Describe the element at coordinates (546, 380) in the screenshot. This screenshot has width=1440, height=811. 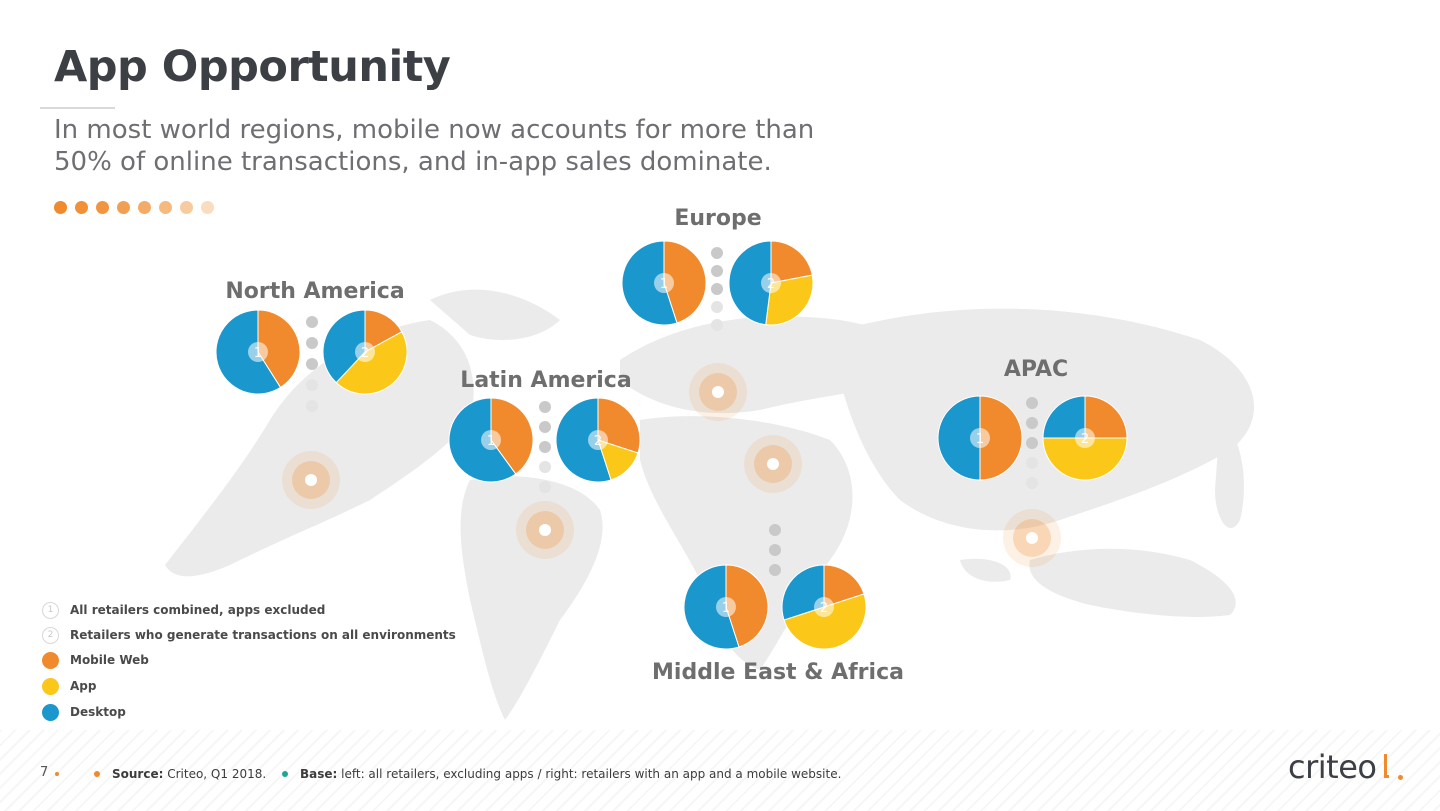
I see `region-label-latin-america: Latin America` at that location.